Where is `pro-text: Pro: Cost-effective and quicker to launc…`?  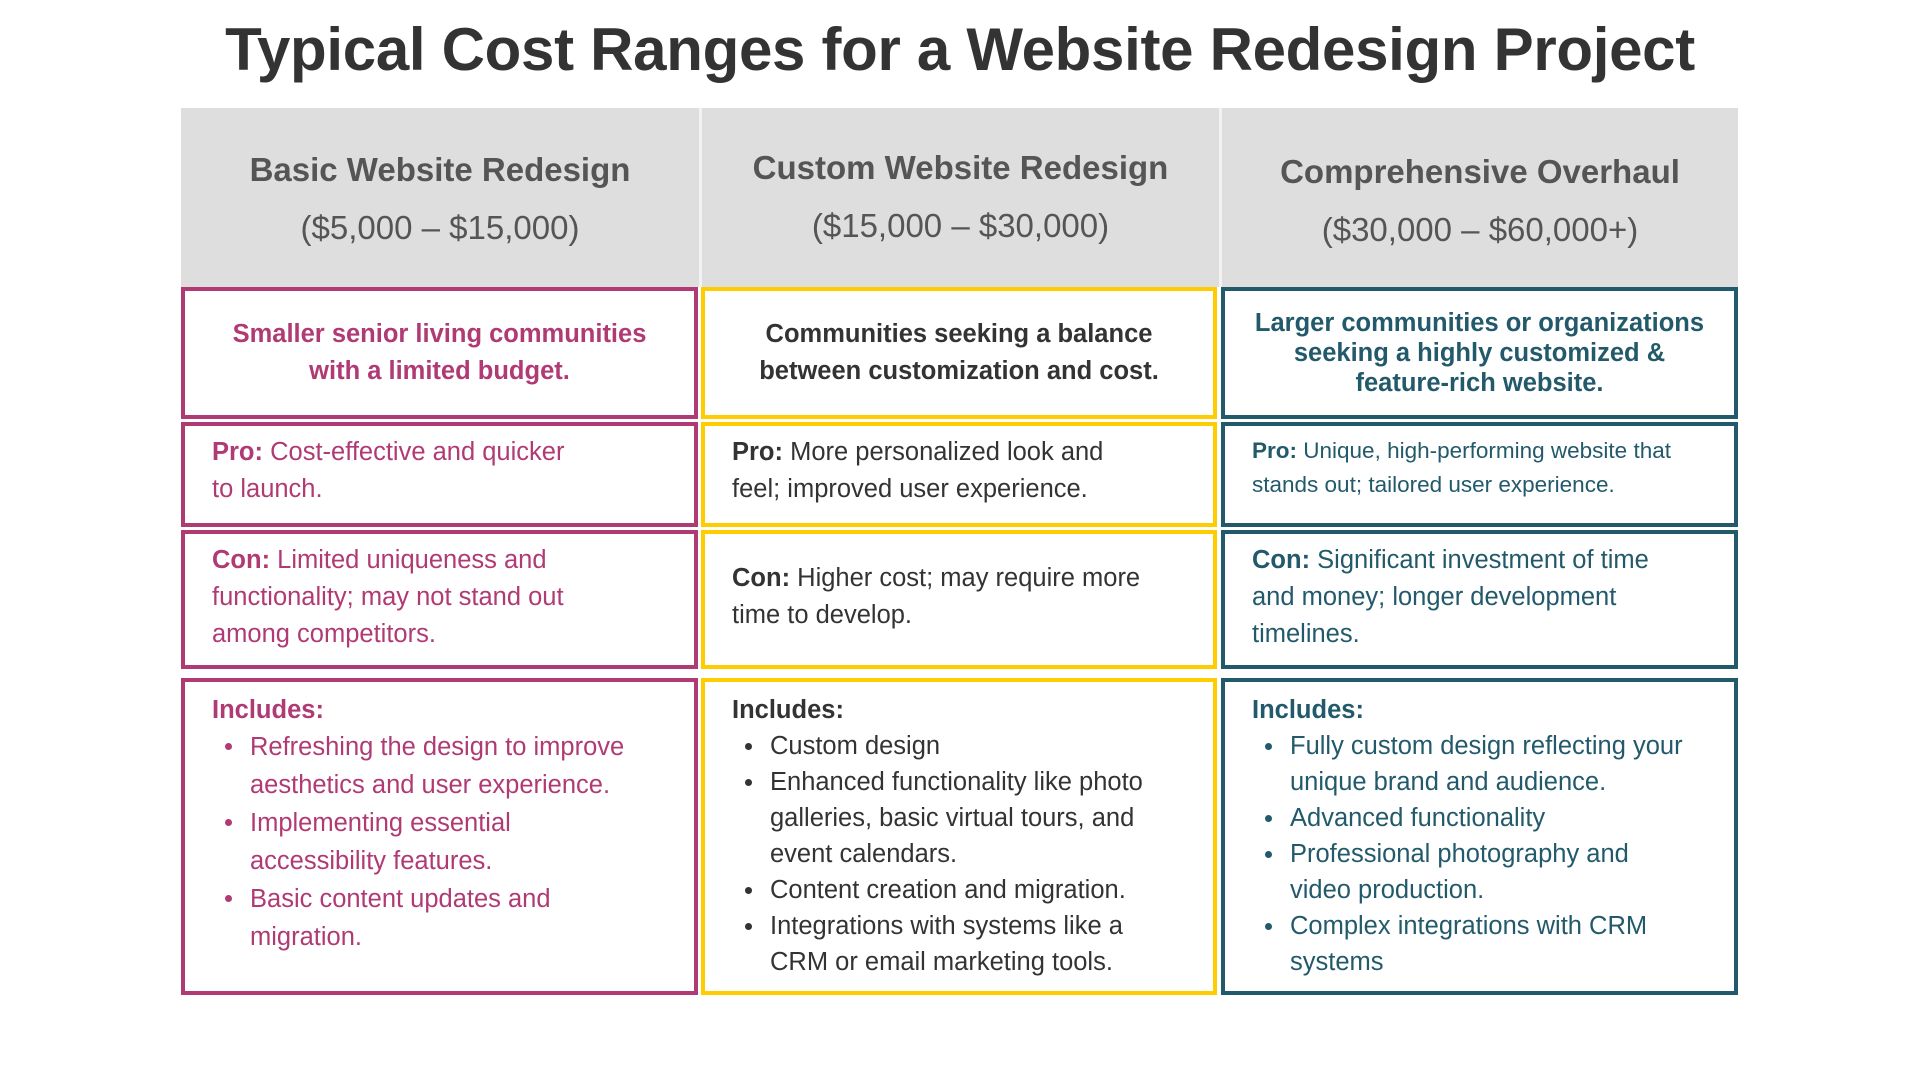 pro-text: Pro: Cost-effective and quicker to launc… is located at coordinates (439, 467).